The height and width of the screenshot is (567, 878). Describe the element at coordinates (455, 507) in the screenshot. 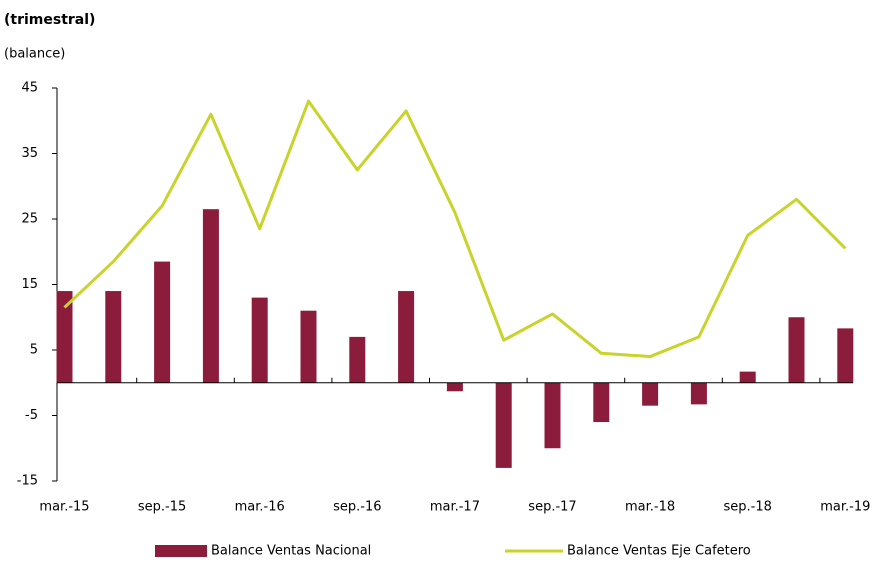

I see `x-tick-label: mar.-17` at that location.